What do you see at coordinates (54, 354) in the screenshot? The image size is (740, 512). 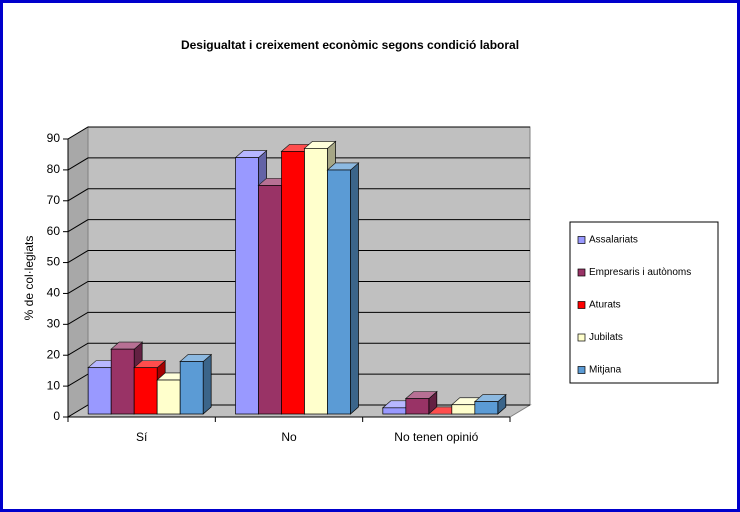 I see `y-tick-label: 20` at bounding box center [54, 354].